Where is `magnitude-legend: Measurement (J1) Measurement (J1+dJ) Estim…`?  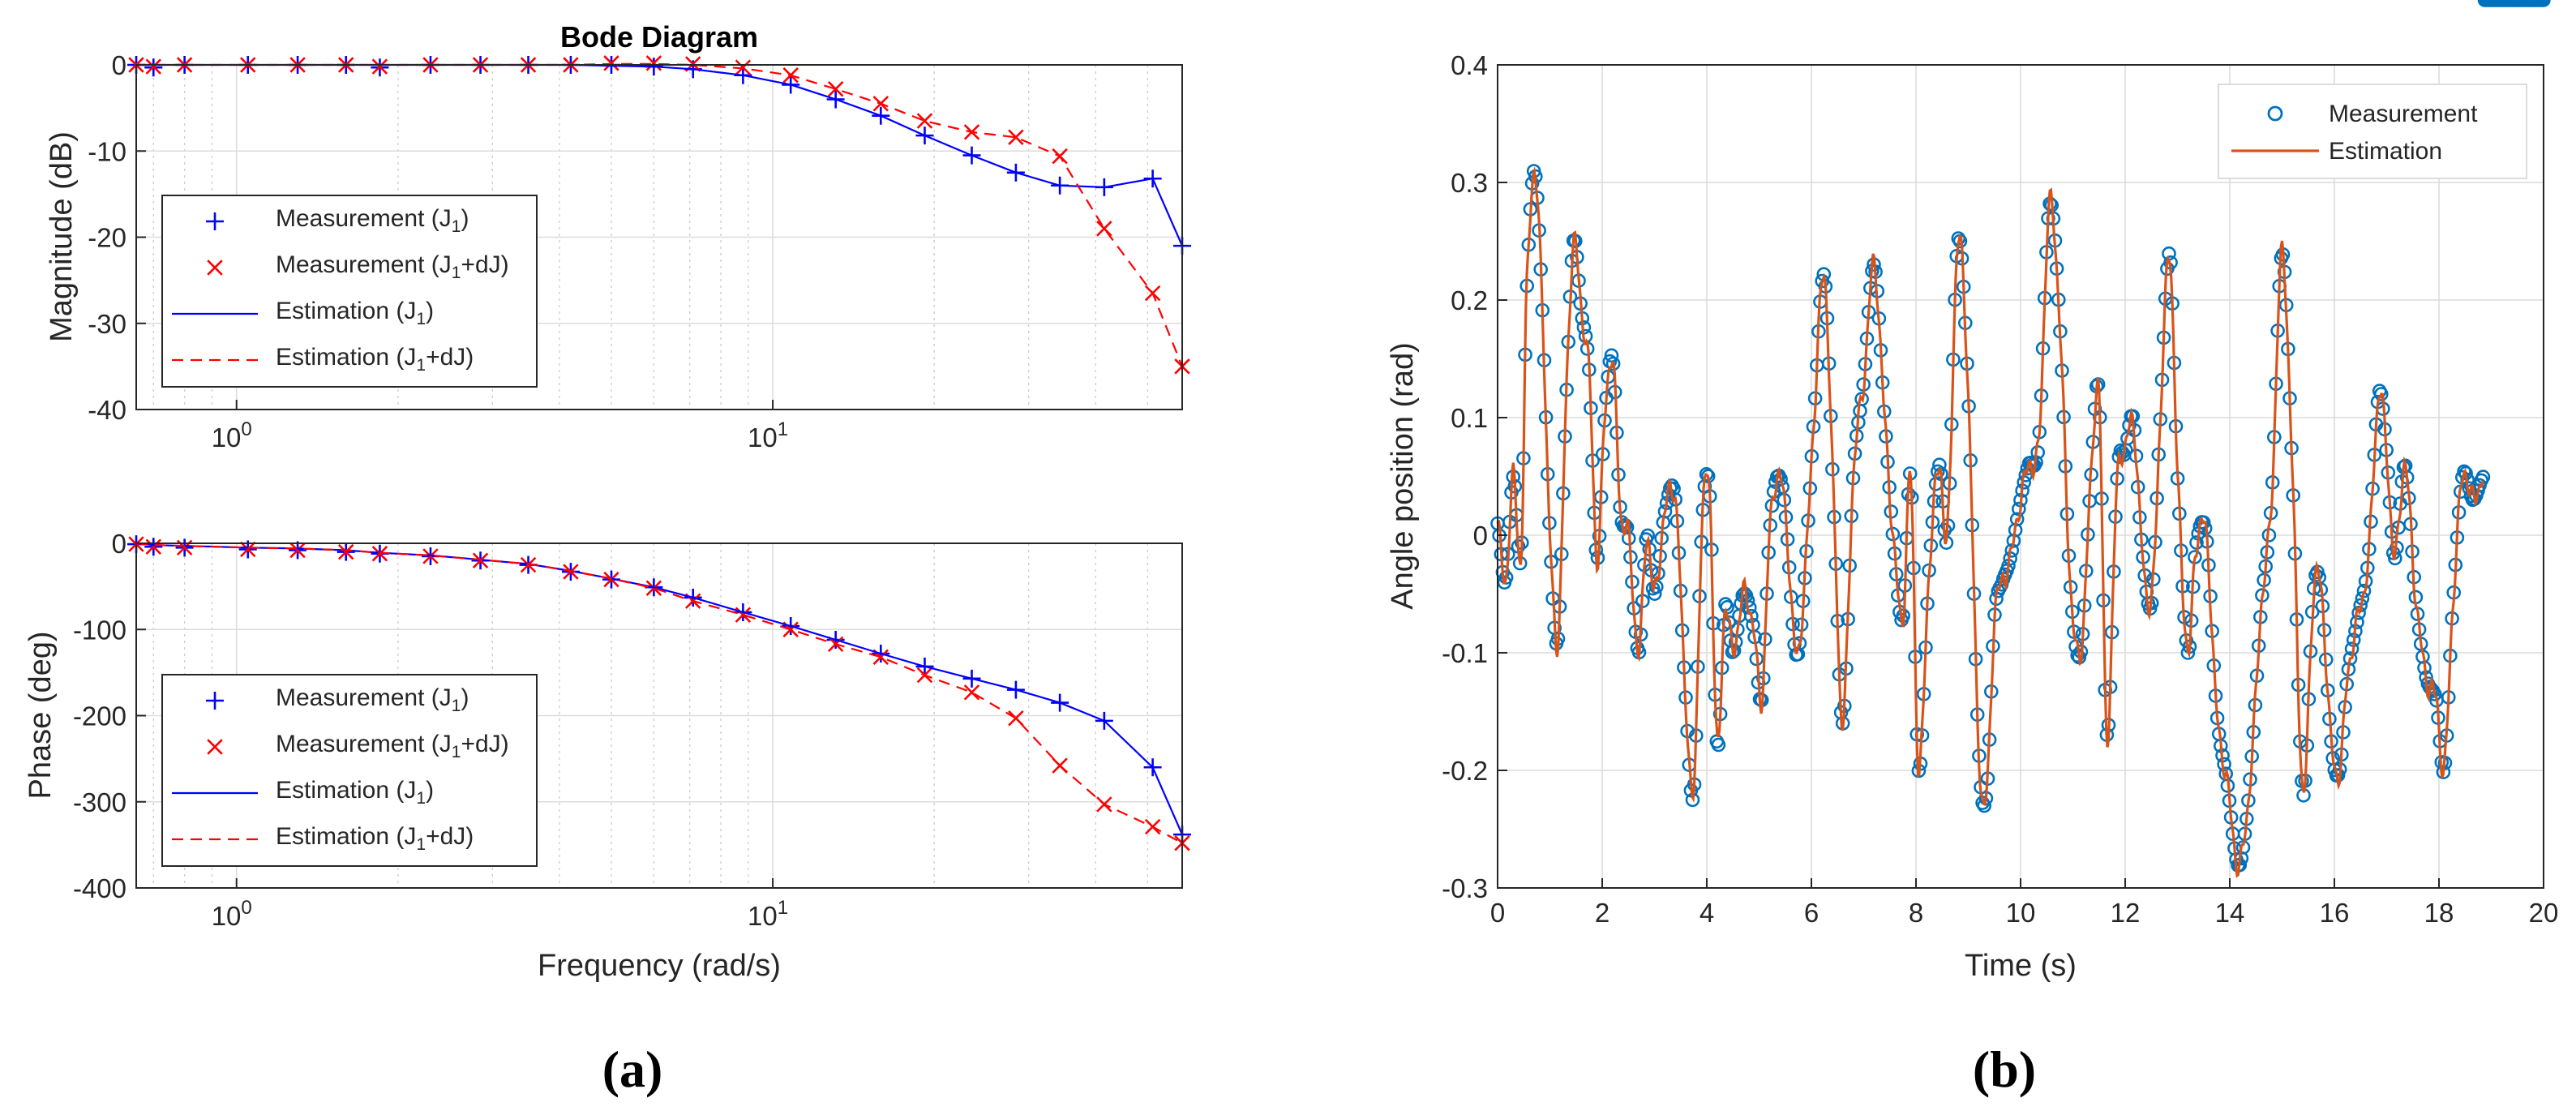
magnitude-legend: Measurement (J1) Measurement (J1+dJ) Estim… is located at coordinates (349, 291).